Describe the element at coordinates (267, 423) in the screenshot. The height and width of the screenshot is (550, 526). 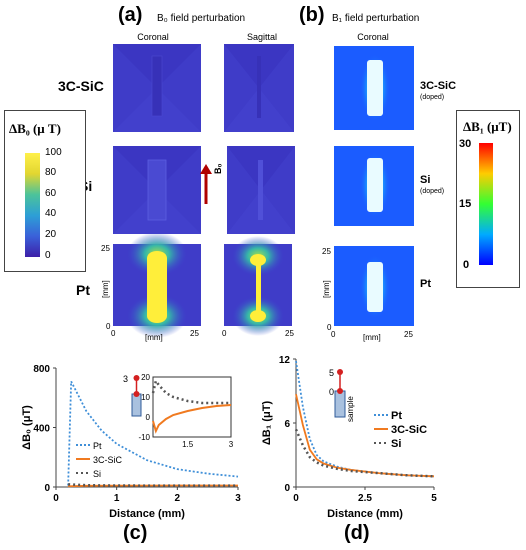
I see `y-axis-label: ΔB₁ (μT)` at that location.